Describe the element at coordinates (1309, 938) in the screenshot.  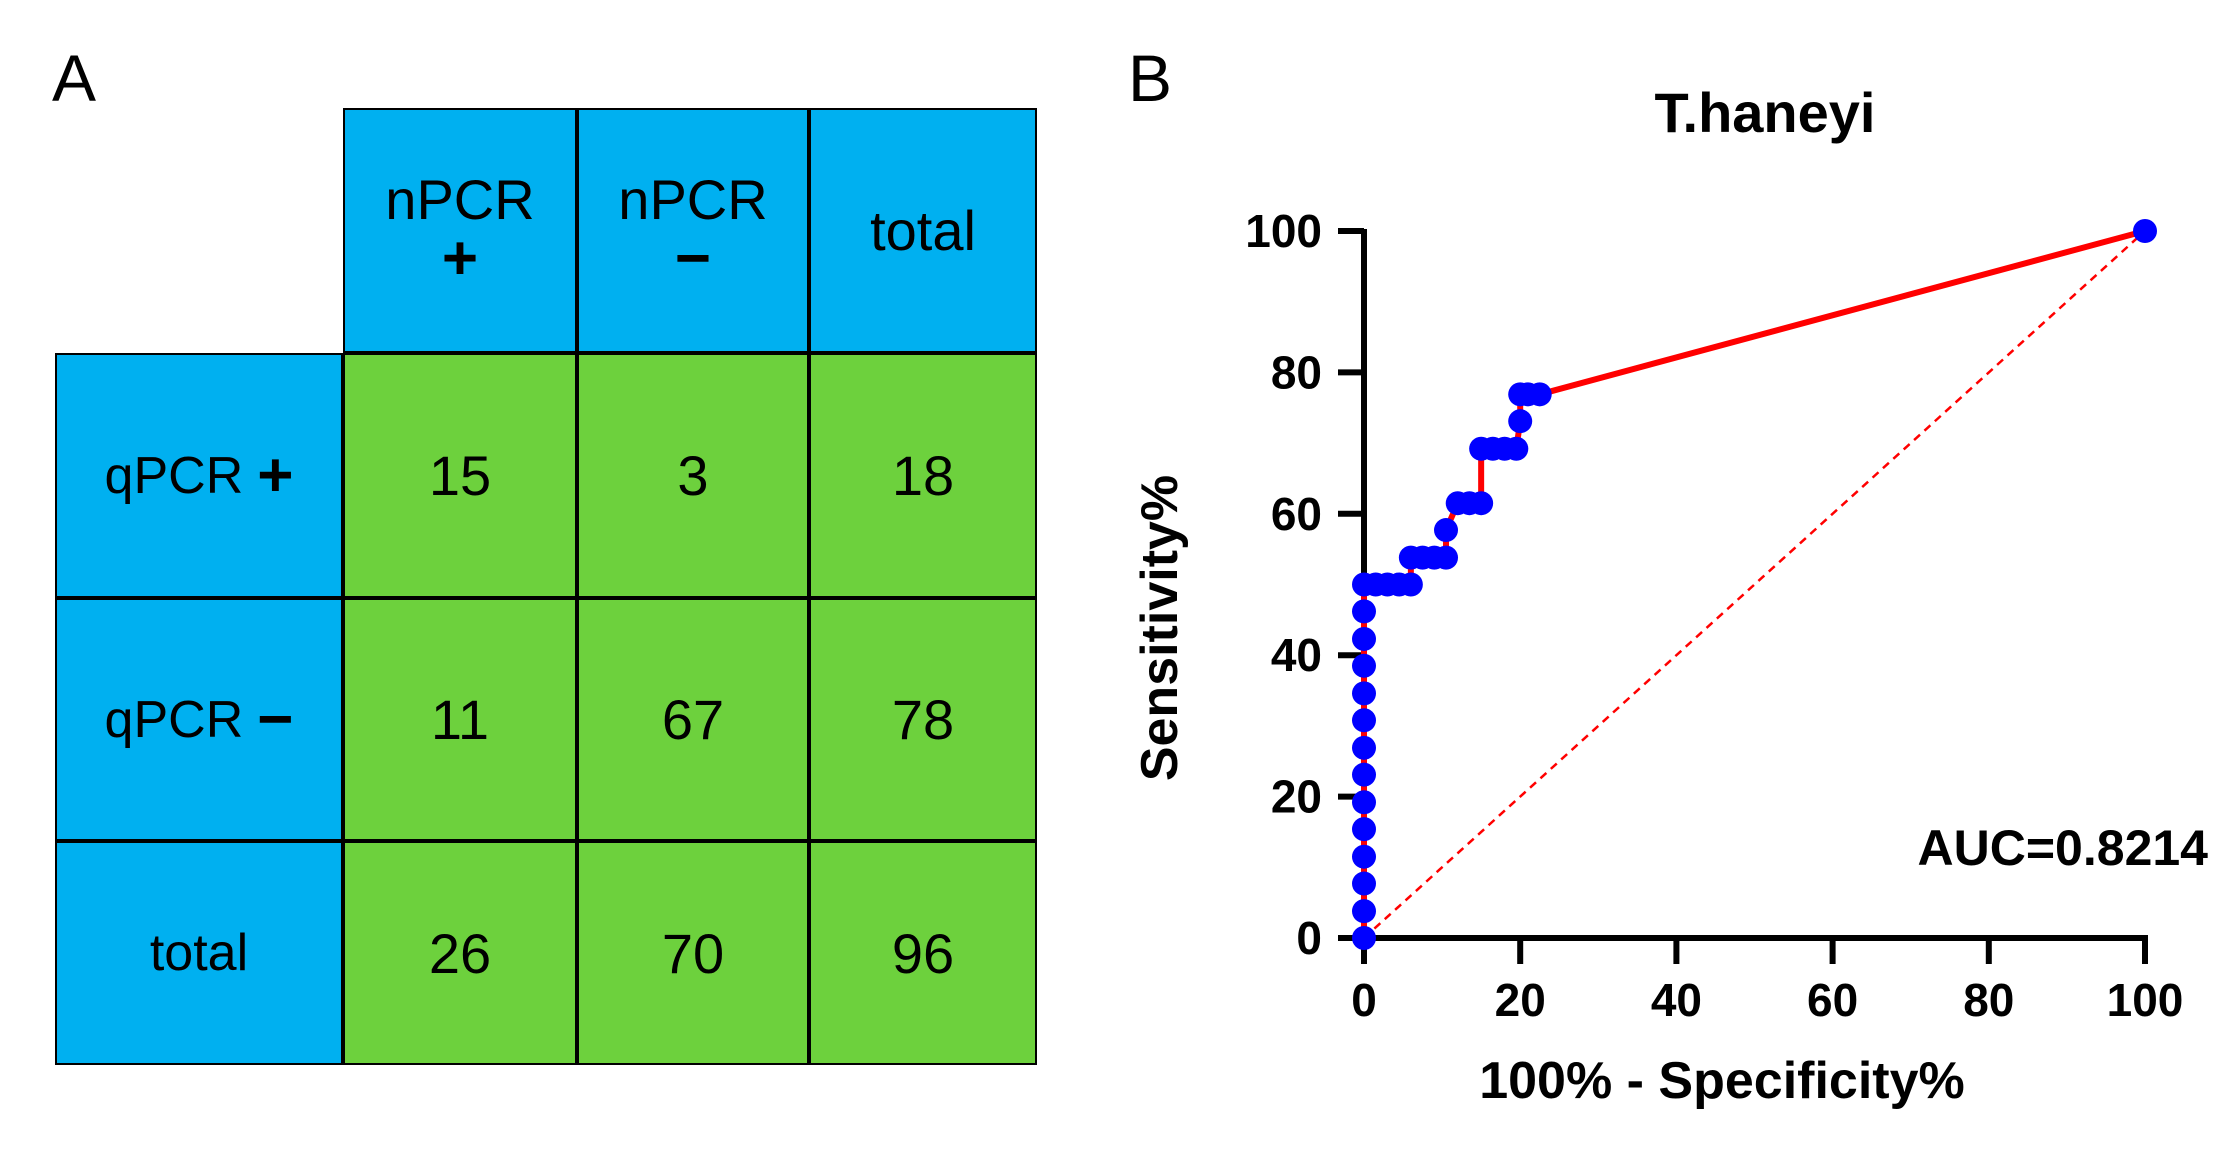
I see `y-tick-label: 0` at that location.